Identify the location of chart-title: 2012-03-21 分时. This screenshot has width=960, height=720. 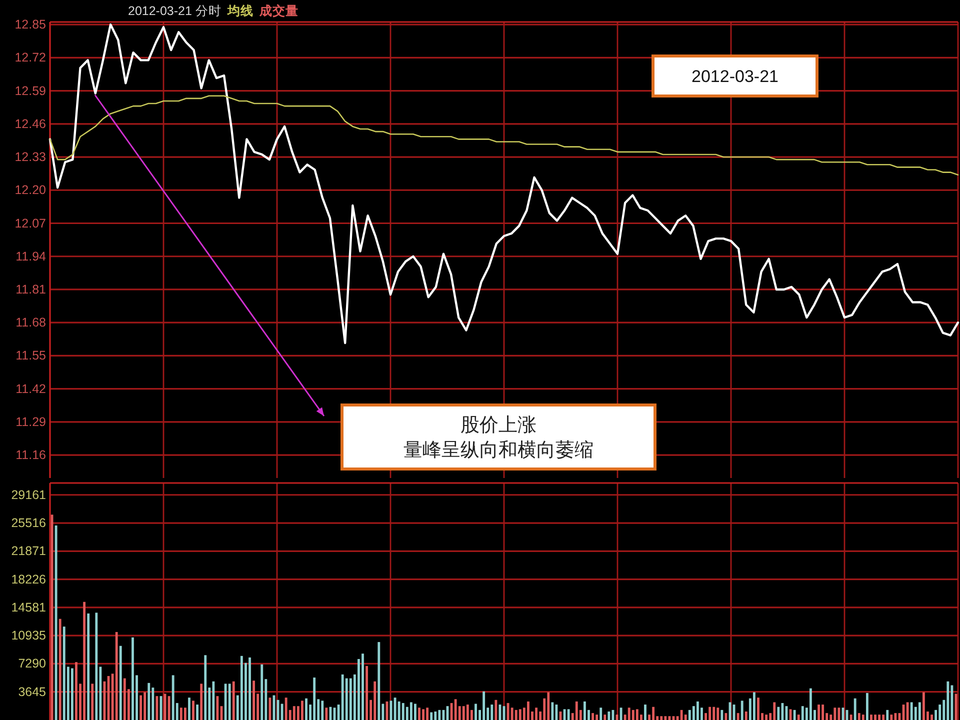
(175, 11).